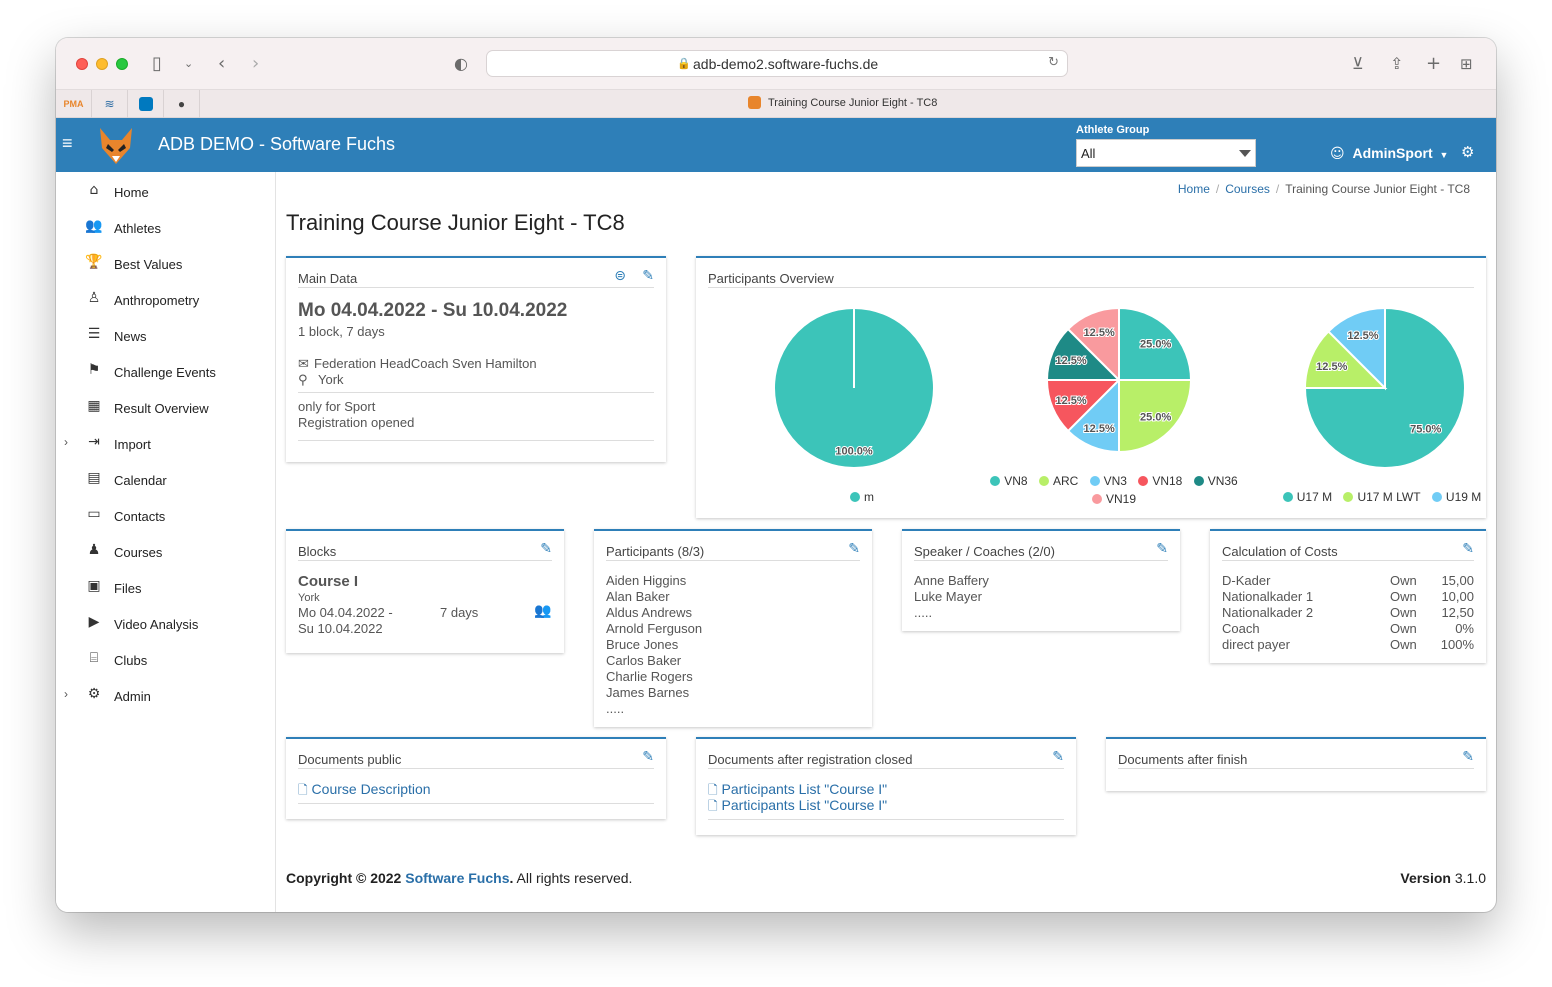  What do you see at coordinates (1466, 64) in the screenshot?
I see `tab-overview-icon: ⊞` at bounding box center [1466, 64].